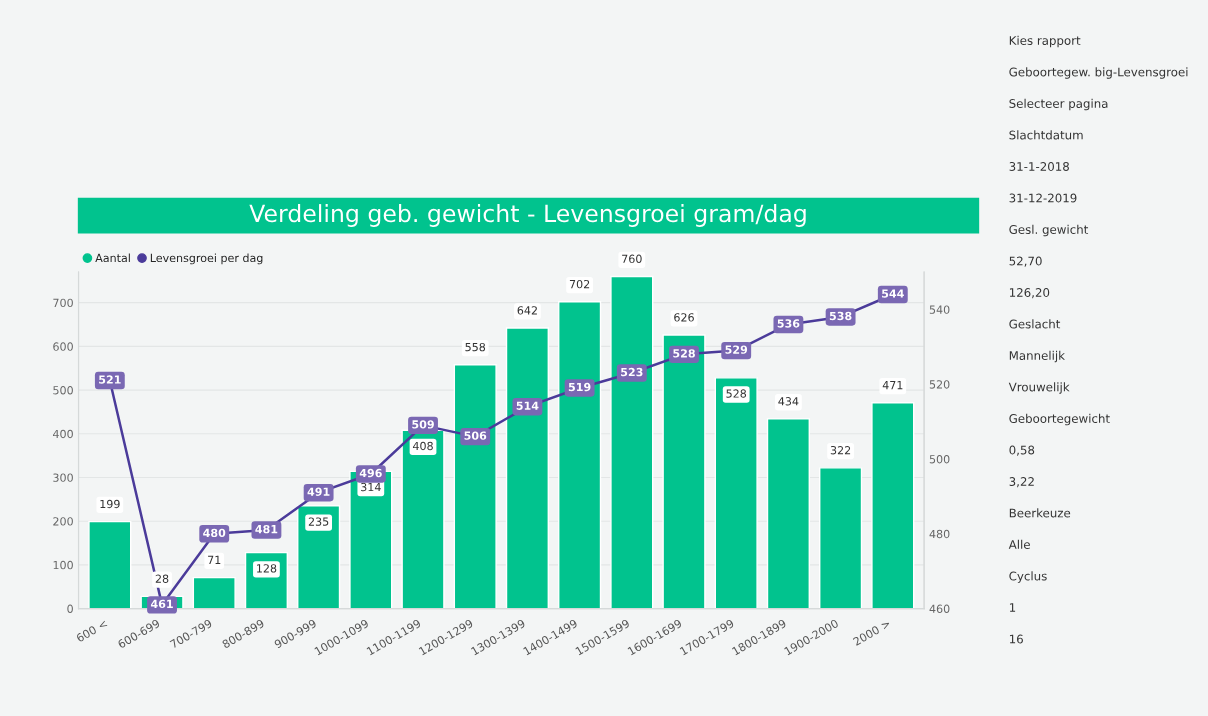 The height and width of the screenshot is (716, 1208). I want to click on text: 0,58, so click(1022, 450).